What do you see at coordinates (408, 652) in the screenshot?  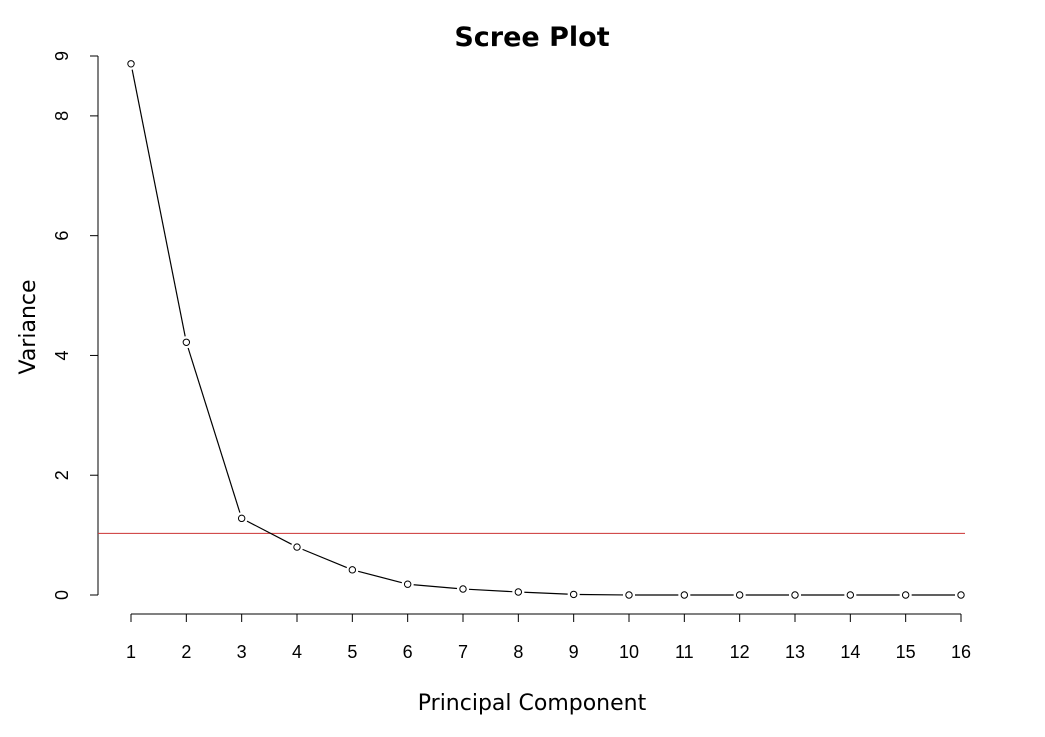 I see `x-tick-label: 6` at bounding box center [408, 652].